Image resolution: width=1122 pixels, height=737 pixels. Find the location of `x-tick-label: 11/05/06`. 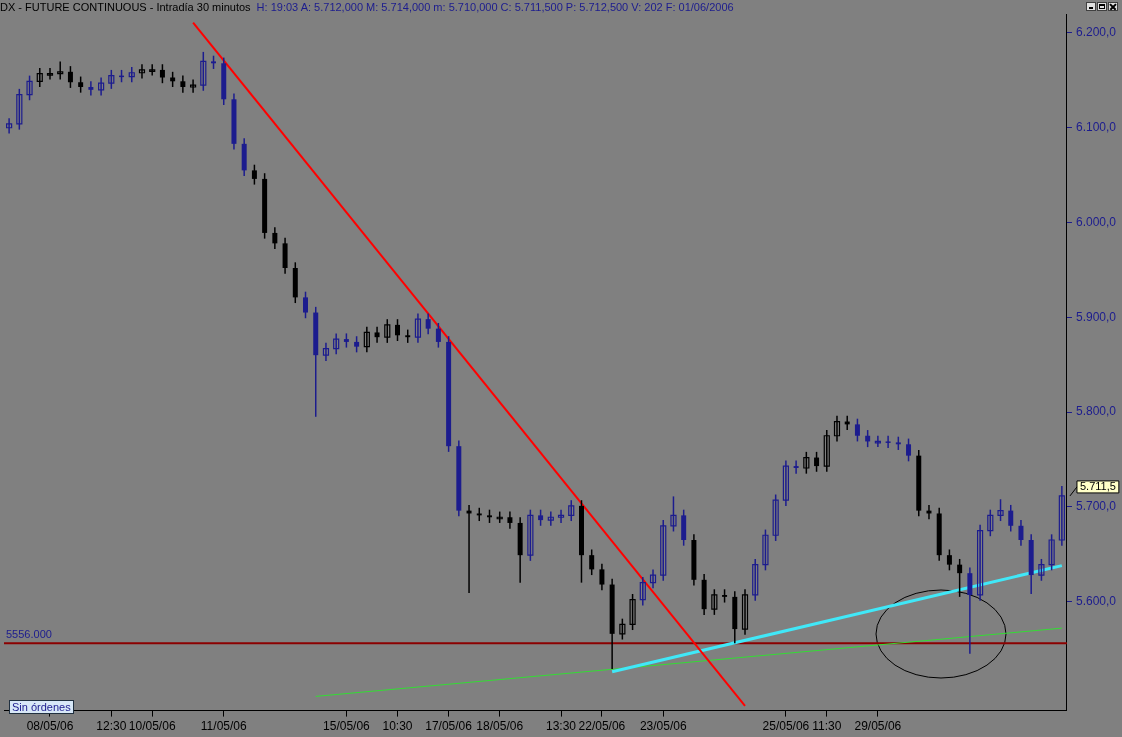

x-tick-label: 11/05/06 is located at coordinates (223, 726).